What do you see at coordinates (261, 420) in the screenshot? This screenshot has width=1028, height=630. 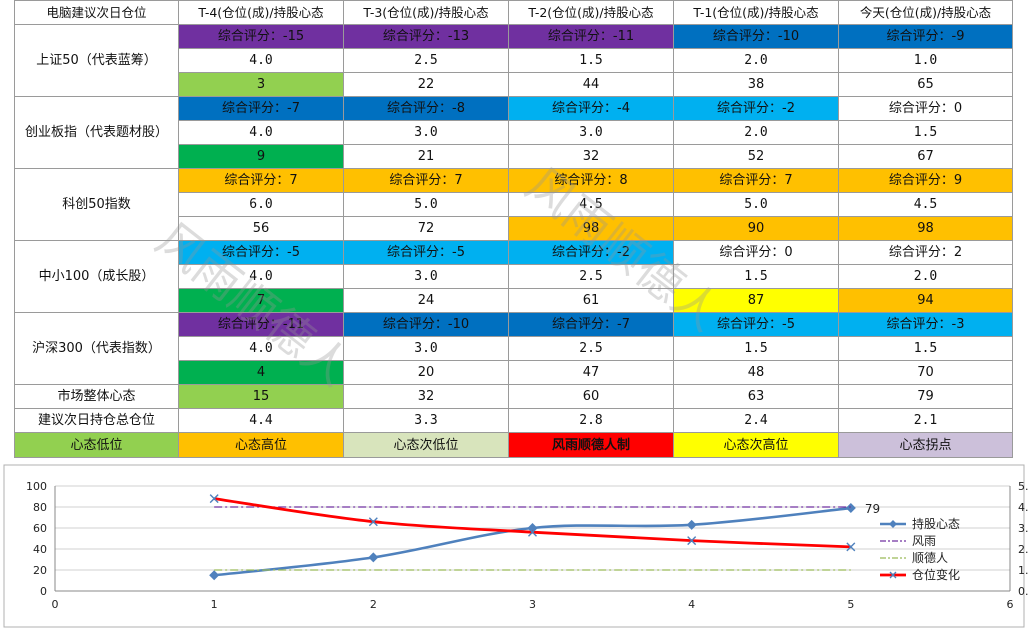 I see `total-position-cell: 4.4` at bounding box center [261, 420].